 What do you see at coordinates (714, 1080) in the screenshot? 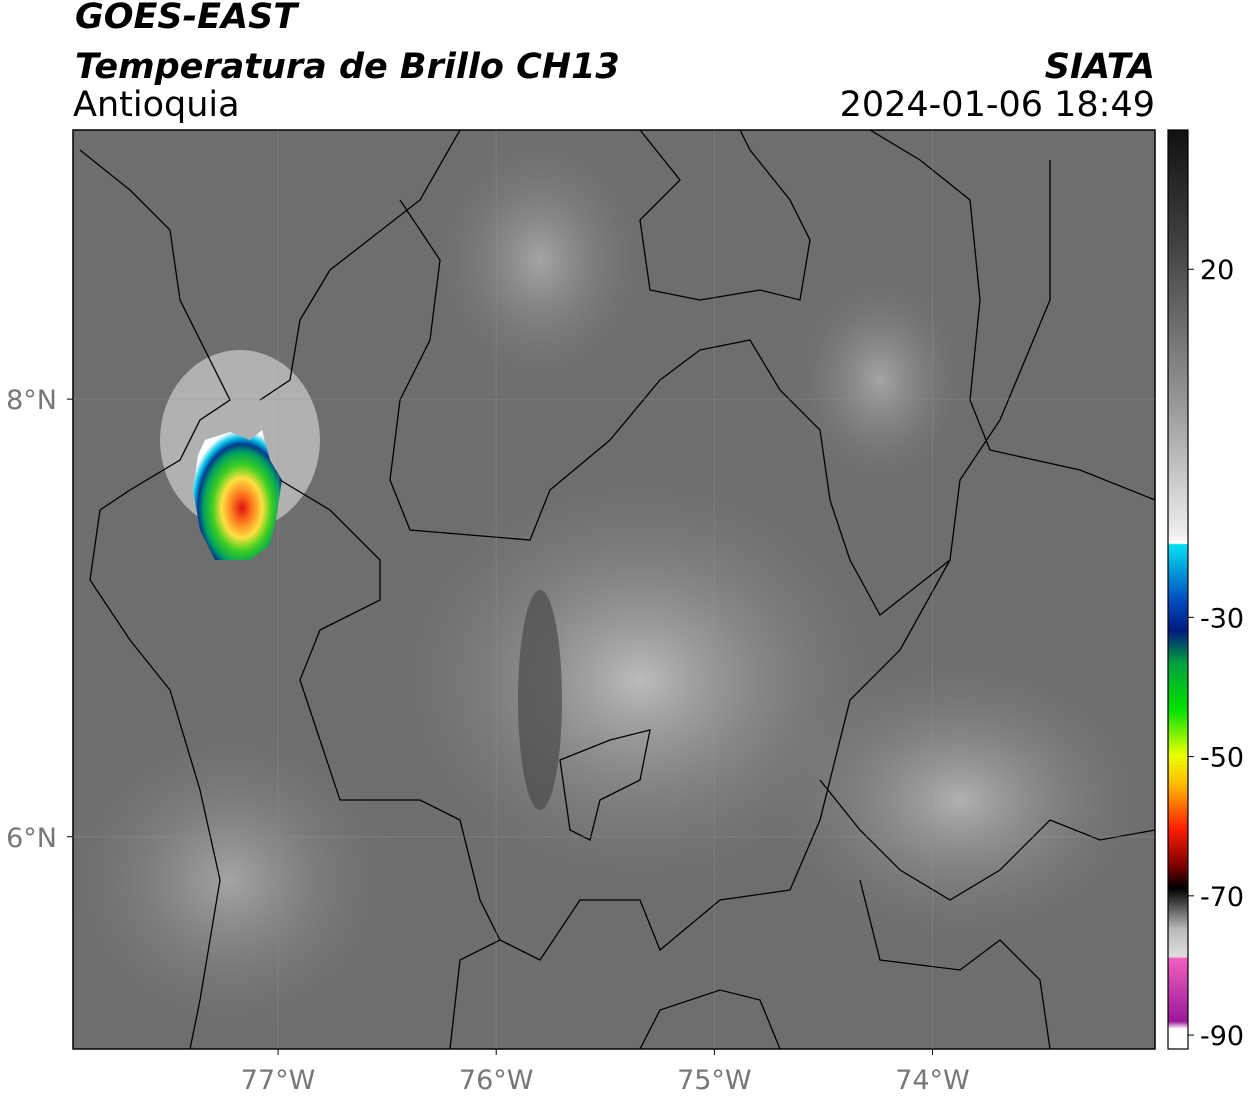
I see `x-tick-label: 75°W` at bounding box center [714, 1080].